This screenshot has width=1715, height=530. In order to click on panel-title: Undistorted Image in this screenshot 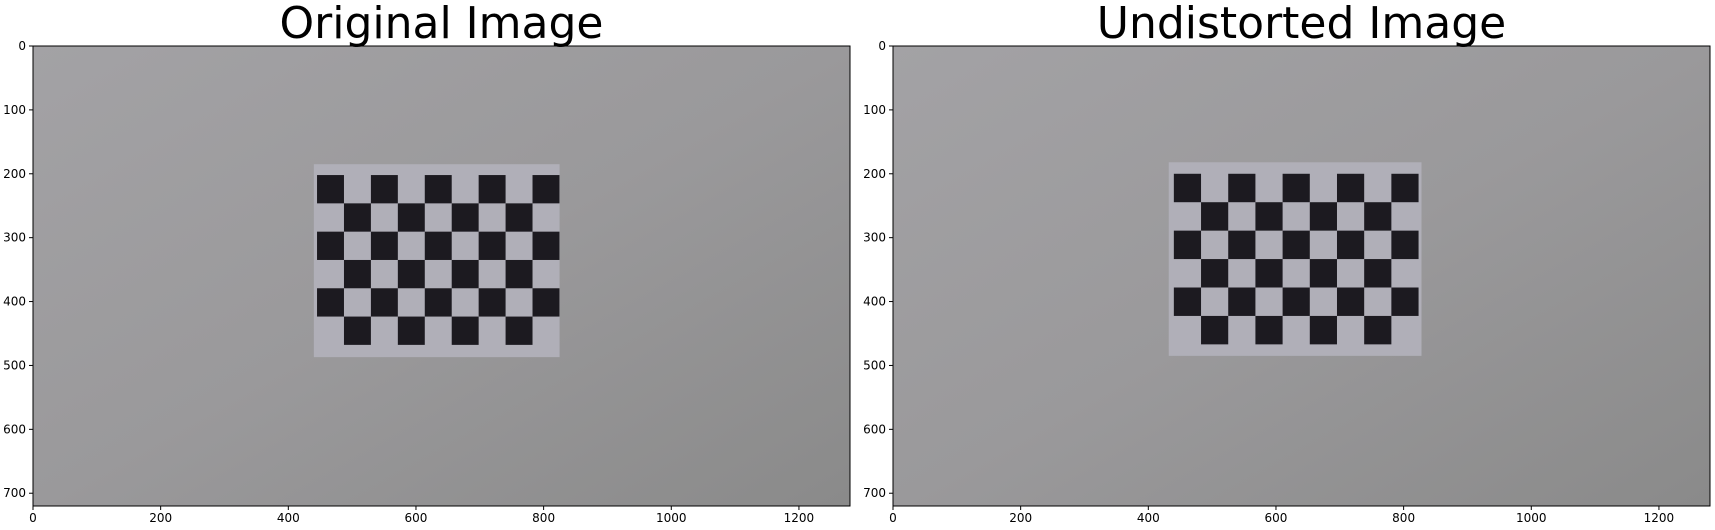, I will do `click(1301, 24)`.